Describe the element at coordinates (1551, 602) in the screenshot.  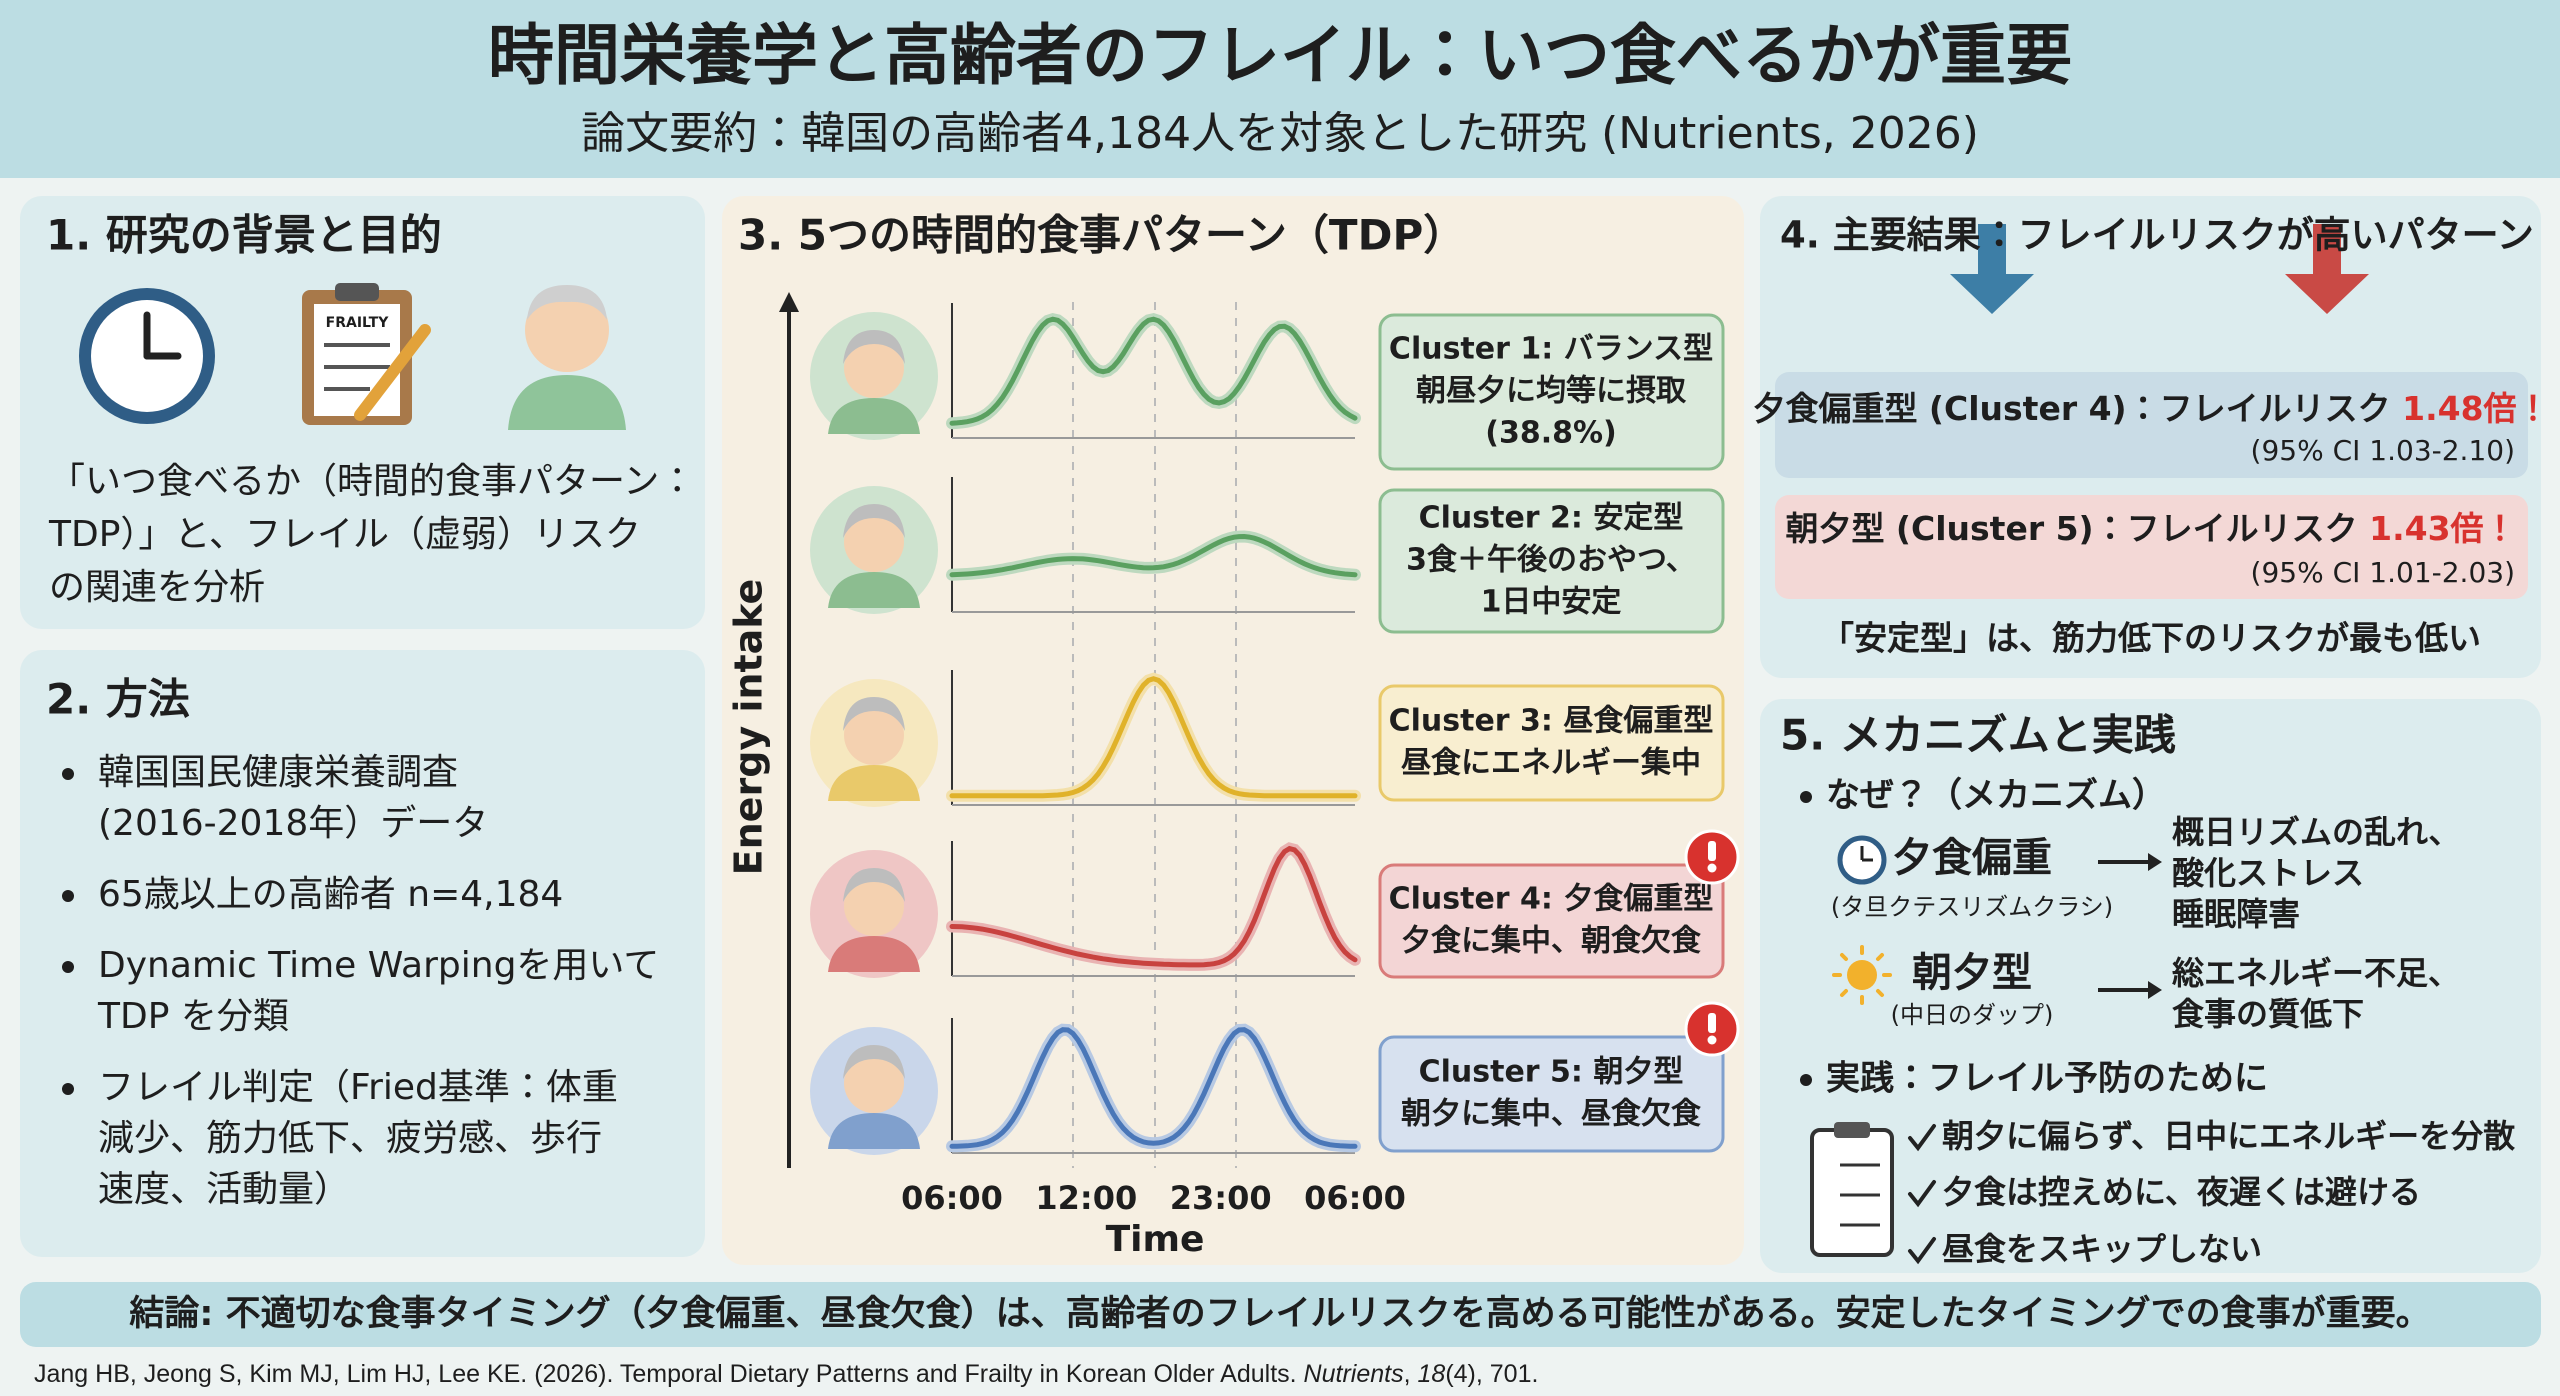
I see `cluster-text: 1日中安定` at that location.